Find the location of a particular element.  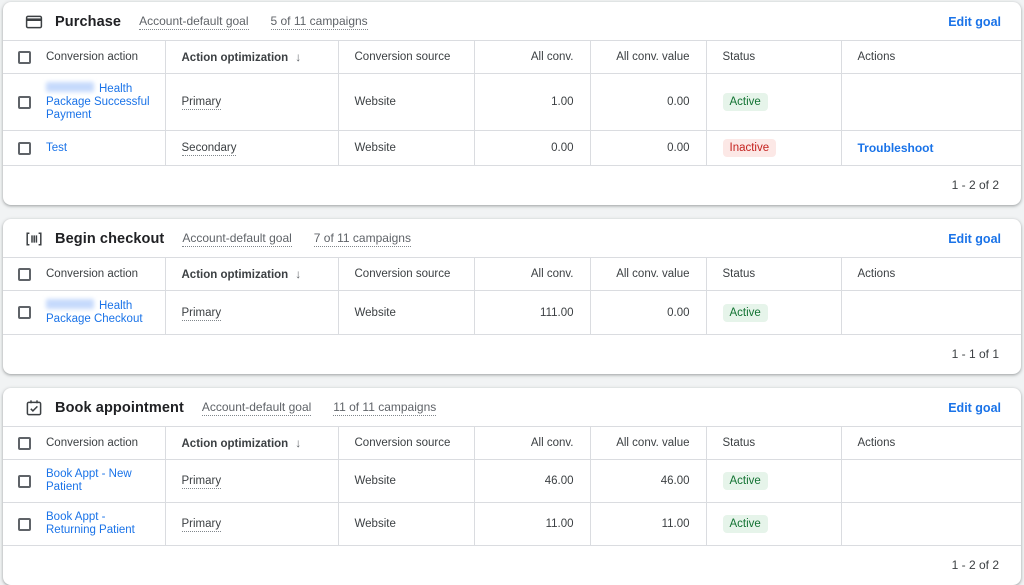

goal-title: Begin checkout is located at coordinates (110, 239).